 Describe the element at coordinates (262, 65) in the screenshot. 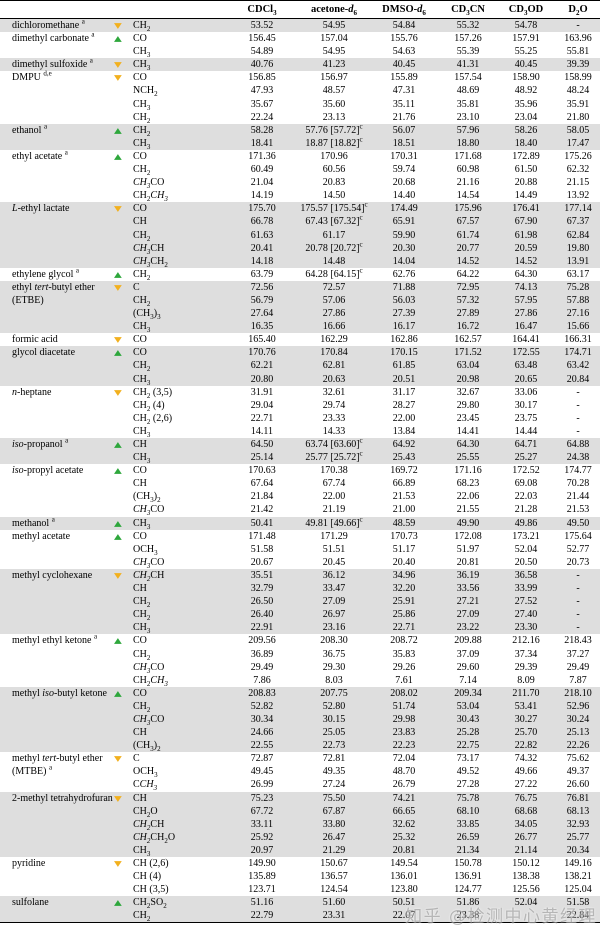

I see `shift-value: 40.76` at that location.